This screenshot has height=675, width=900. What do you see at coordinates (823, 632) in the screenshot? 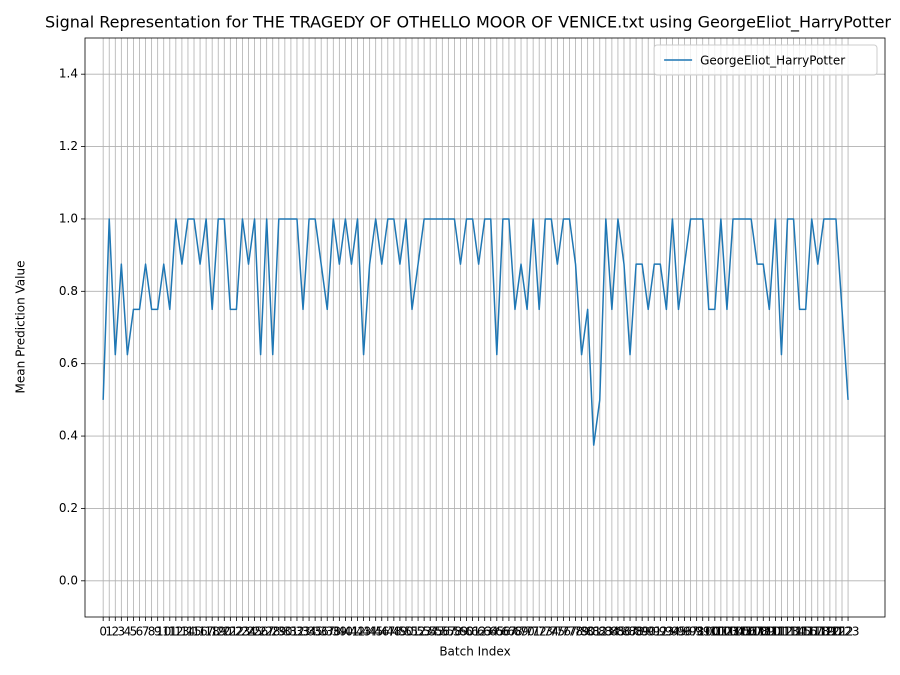
I see `x-tick-label: 119` at bounding box center [823, 632].